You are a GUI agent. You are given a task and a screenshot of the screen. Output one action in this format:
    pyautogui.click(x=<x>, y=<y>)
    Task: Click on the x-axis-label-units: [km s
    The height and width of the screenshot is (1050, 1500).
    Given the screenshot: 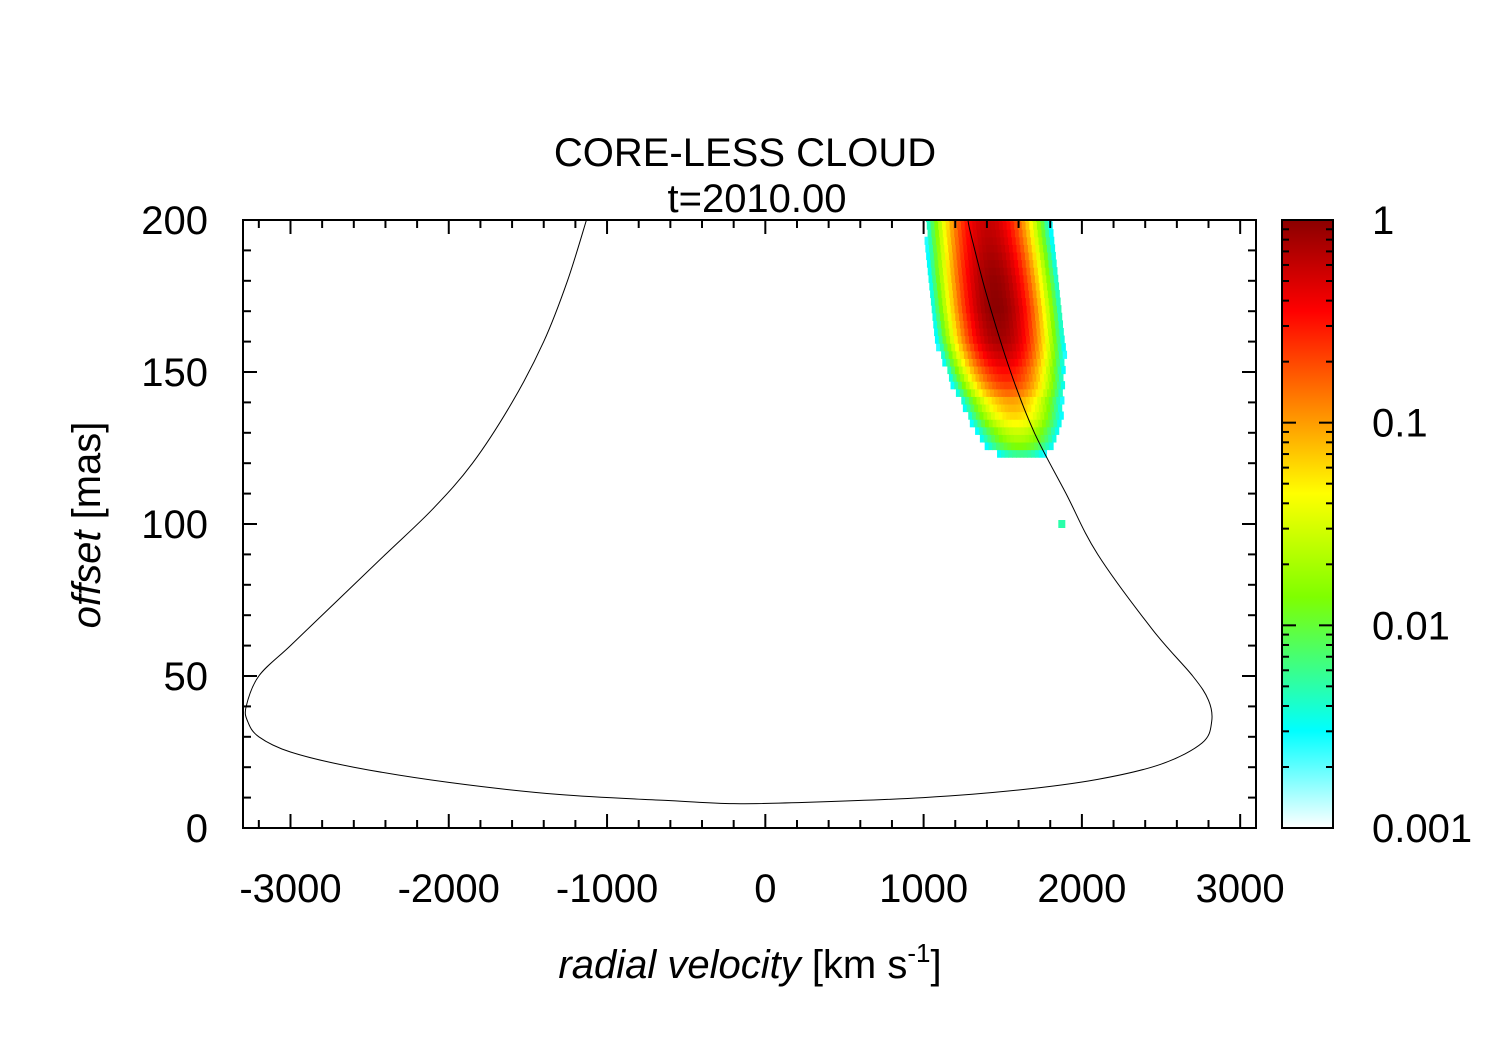 What is the action you would take?
    pyautogui.click(x=854, y=965)
    